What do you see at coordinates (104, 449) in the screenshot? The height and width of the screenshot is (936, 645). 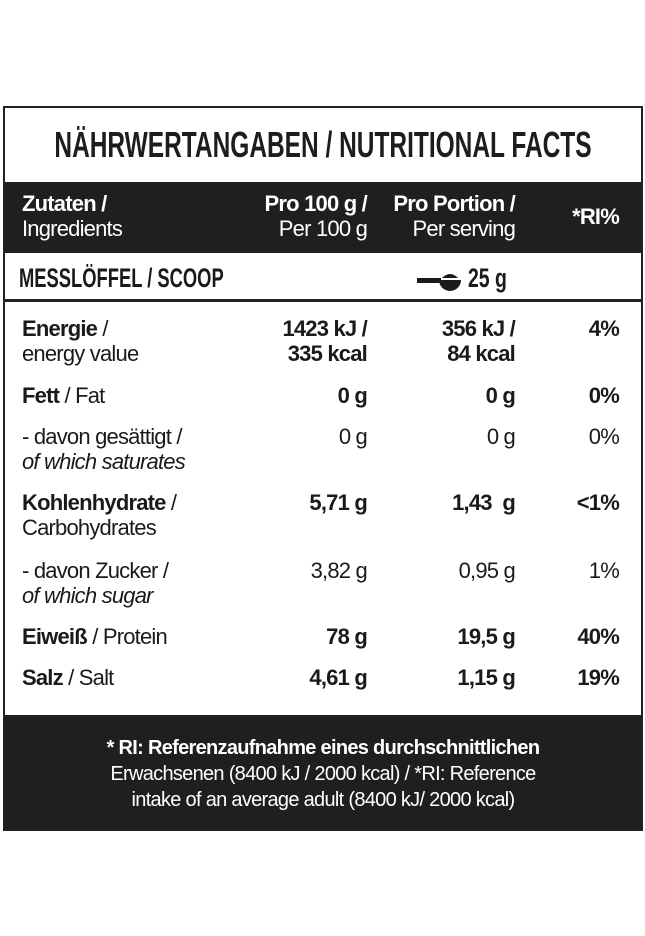 I see `row-label: - davon gesättigt / of which saturates` at bounding box center [104, 449].